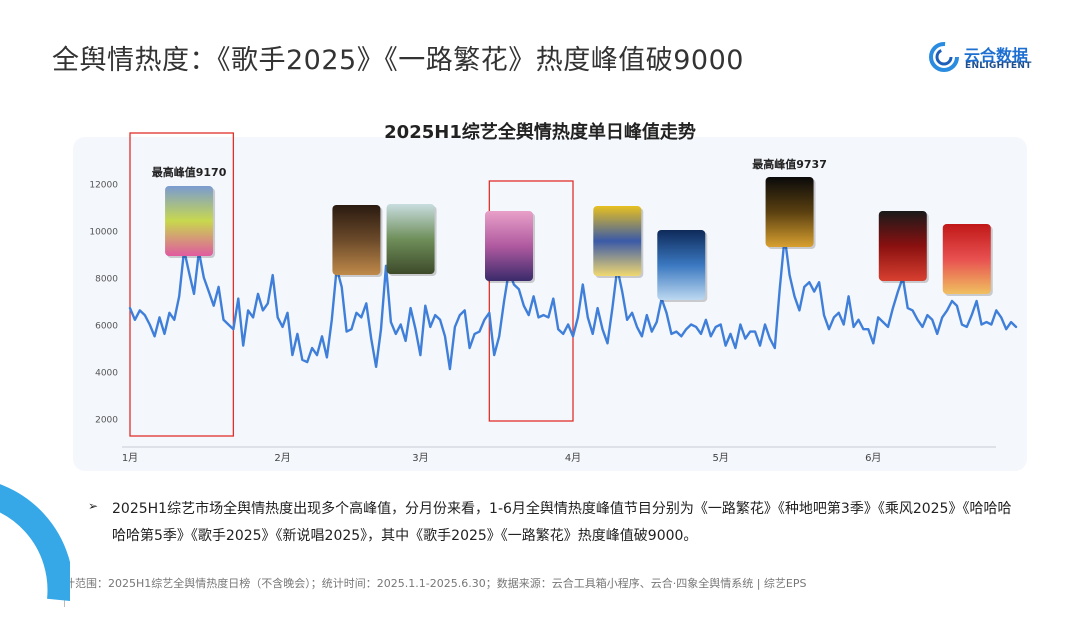 Image resolution: width=1080 pixels, height=640 pixels. What do you see at coordinates (573, 458) in the screenshot?
I see `x-tick-label: 4月` at bounding box center [573, 458].